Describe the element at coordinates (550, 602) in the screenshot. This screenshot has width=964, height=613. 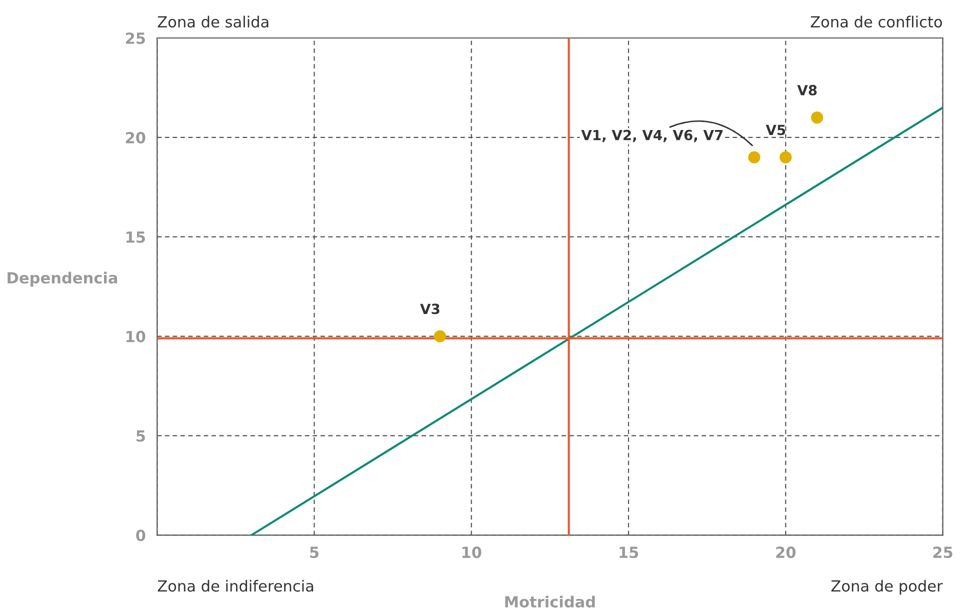
I see `x-axis-title: Motricidad` at that location.